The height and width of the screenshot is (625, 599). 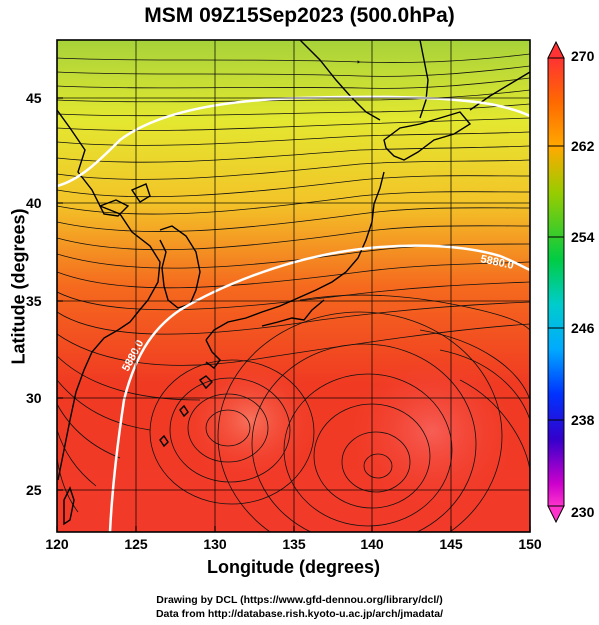 I want to click on y-axis-label: Latitude (degrees), so click(x=18, y=286).